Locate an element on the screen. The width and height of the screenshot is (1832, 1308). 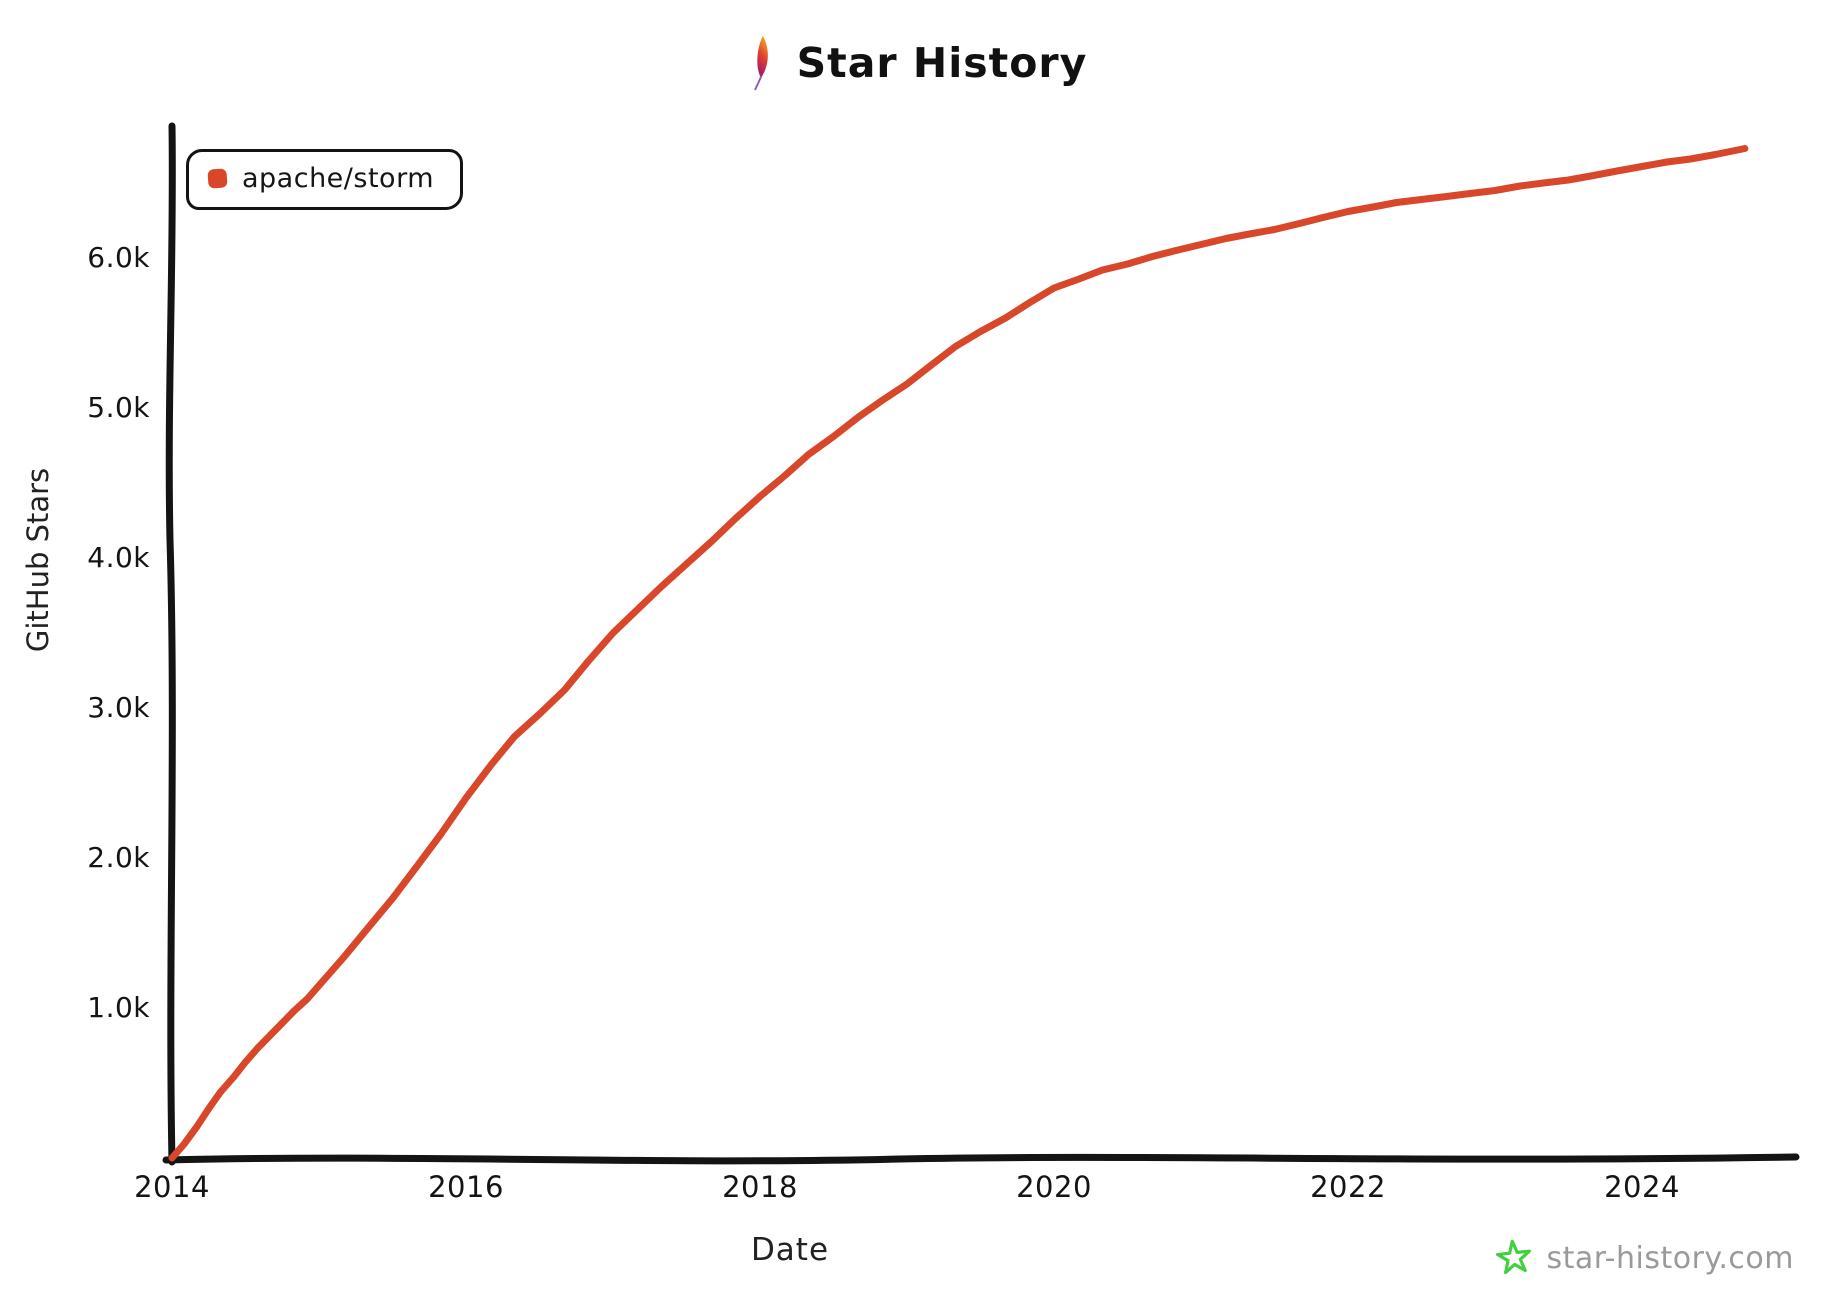
legend: apache/storm is located at coordinates (324, 179).